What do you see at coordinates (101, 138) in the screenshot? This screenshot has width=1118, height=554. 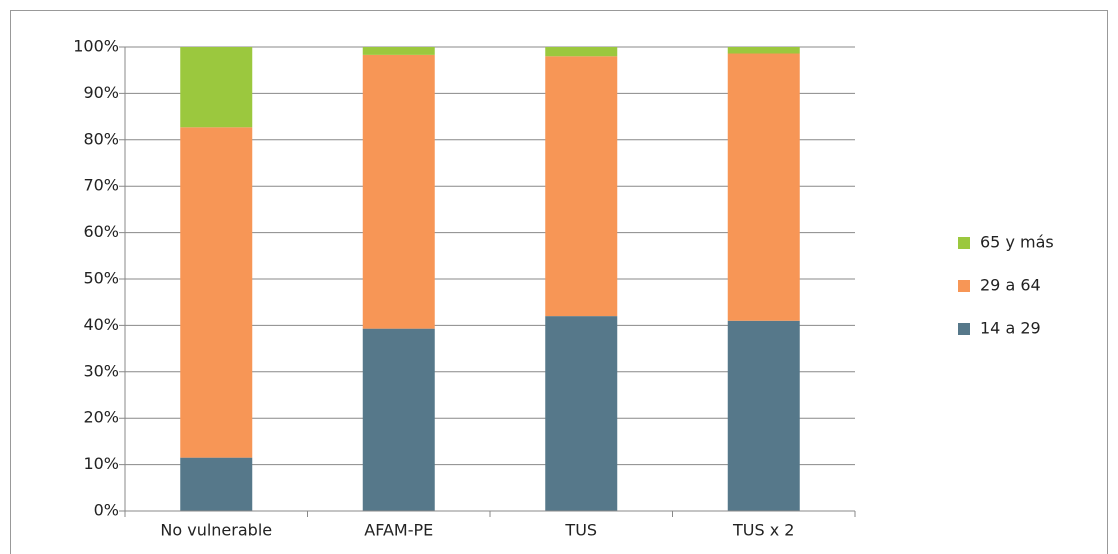 I see `y-tick-label: 80%` at bounding box center [101, 138].